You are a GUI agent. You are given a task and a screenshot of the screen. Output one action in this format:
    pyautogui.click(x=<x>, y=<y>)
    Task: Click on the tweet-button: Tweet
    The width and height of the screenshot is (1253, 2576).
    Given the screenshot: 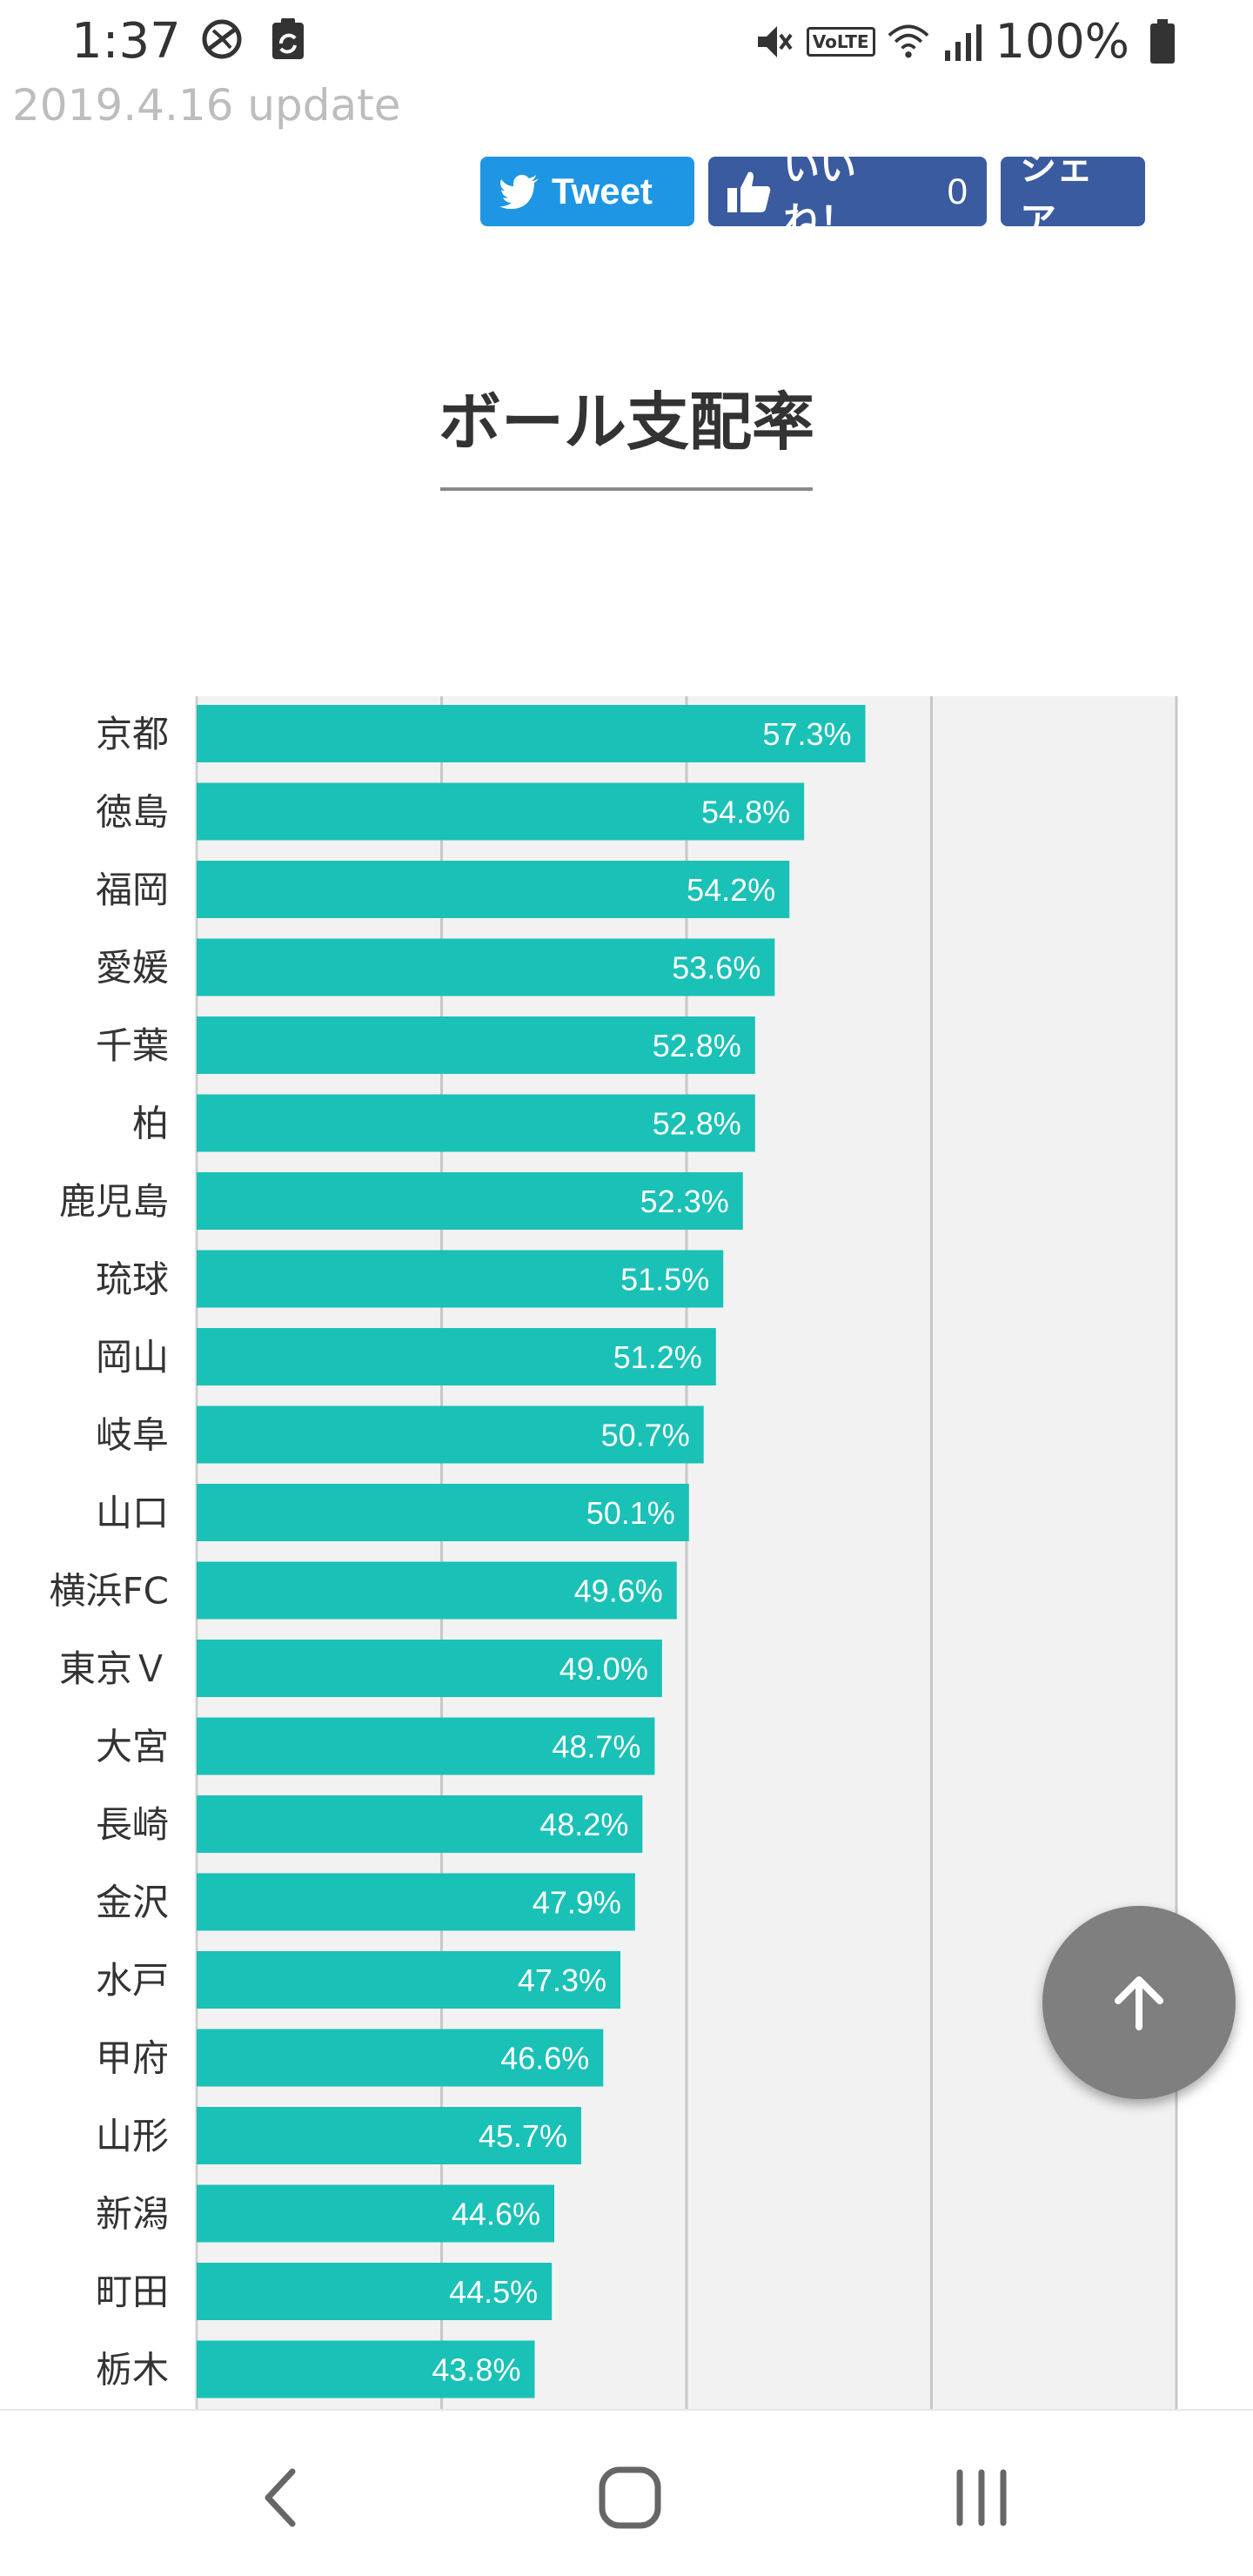 What is the action you would take?
    pyautogui.click(x=587, y=191)
    